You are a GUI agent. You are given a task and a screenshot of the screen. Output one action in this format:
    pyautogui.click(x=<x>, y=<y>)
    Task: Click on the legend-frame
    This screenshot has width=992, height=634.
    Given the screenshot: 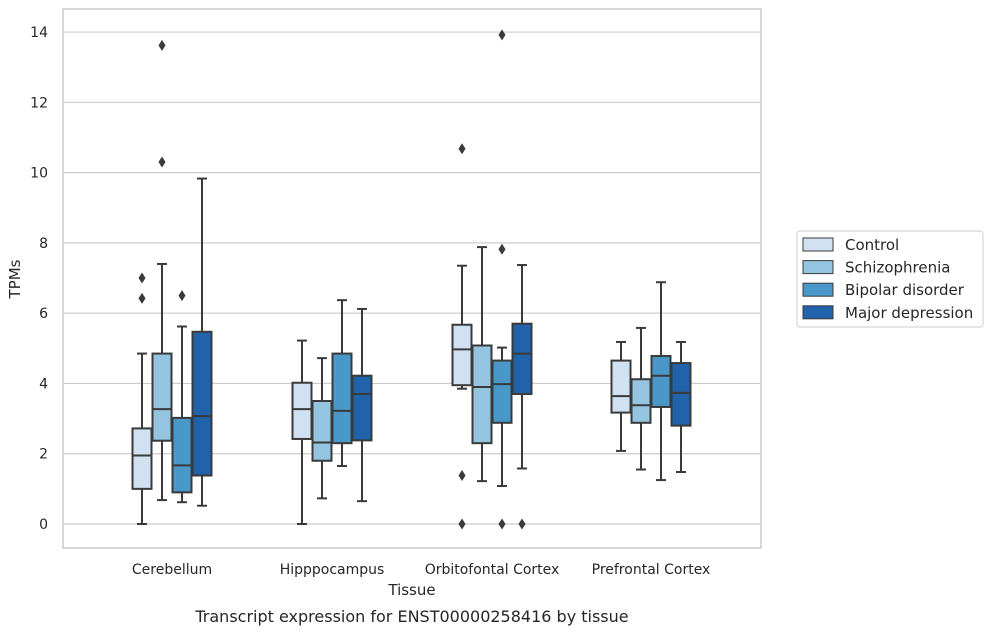 What is the action you would take?
    pyautogui.click(x=890, y=279)
    